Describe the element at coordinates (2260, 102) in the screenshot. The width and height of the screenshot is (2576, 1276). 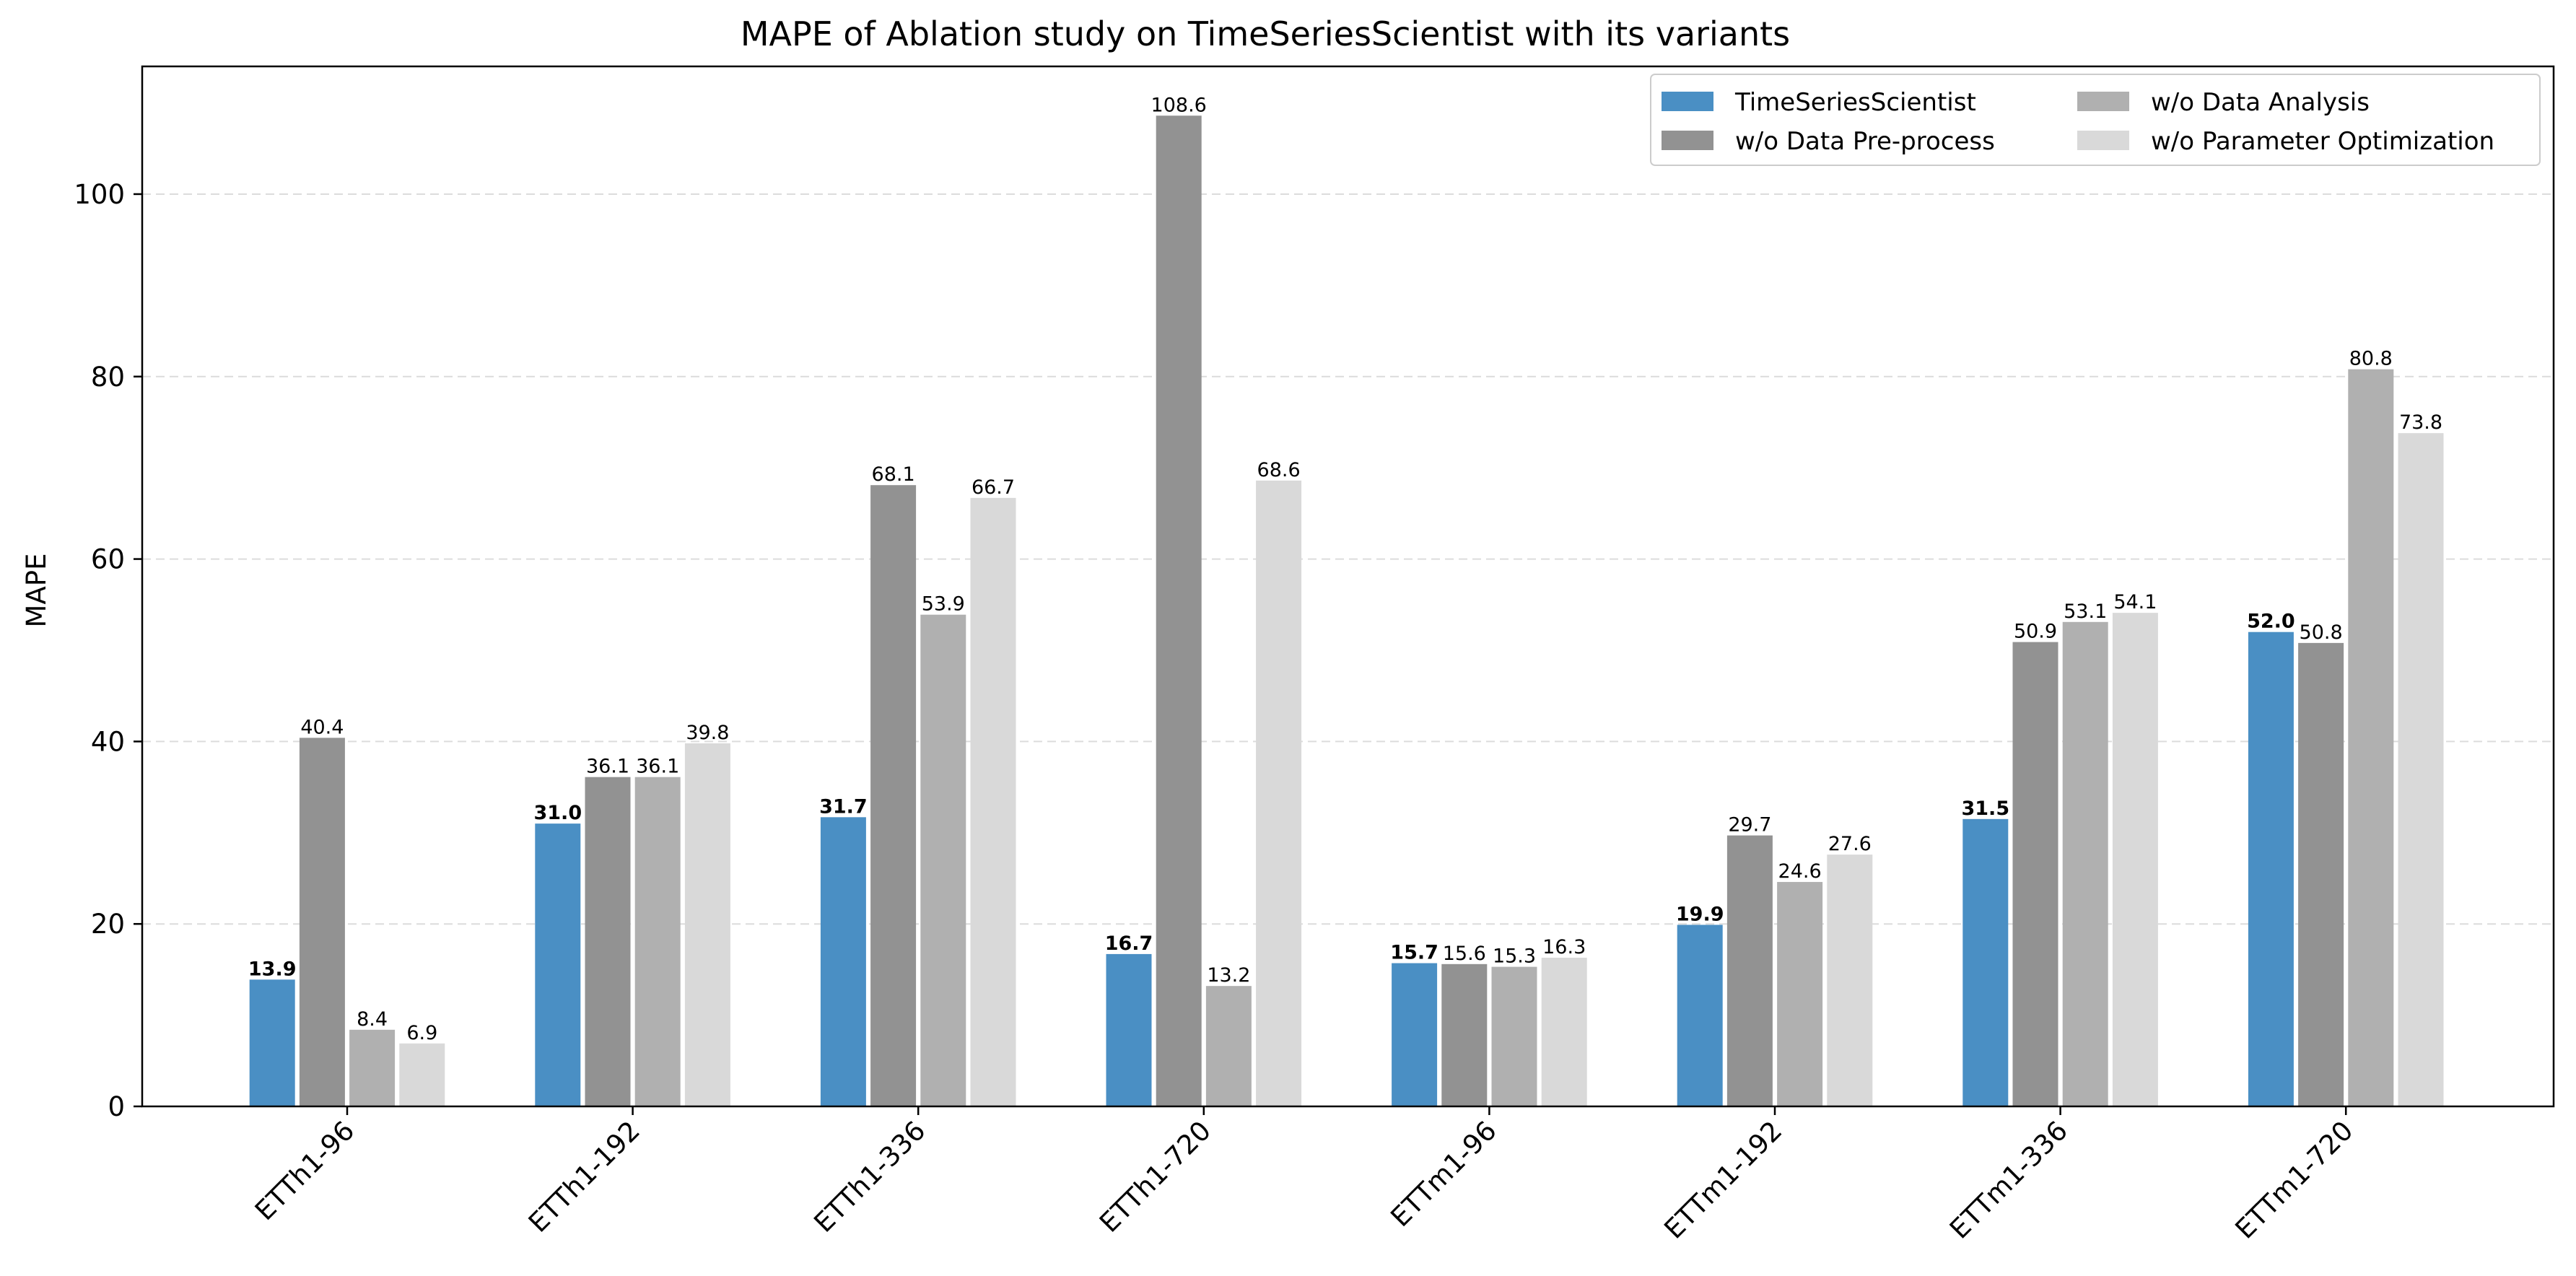
I see `legend-label: w/o Data Analysis` at that location.